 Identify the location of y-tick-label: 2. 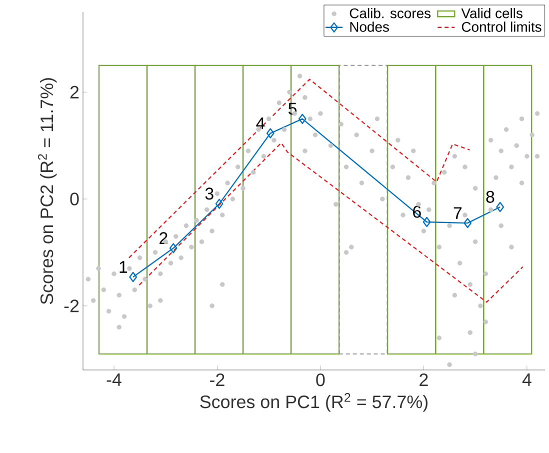
(74, 92).